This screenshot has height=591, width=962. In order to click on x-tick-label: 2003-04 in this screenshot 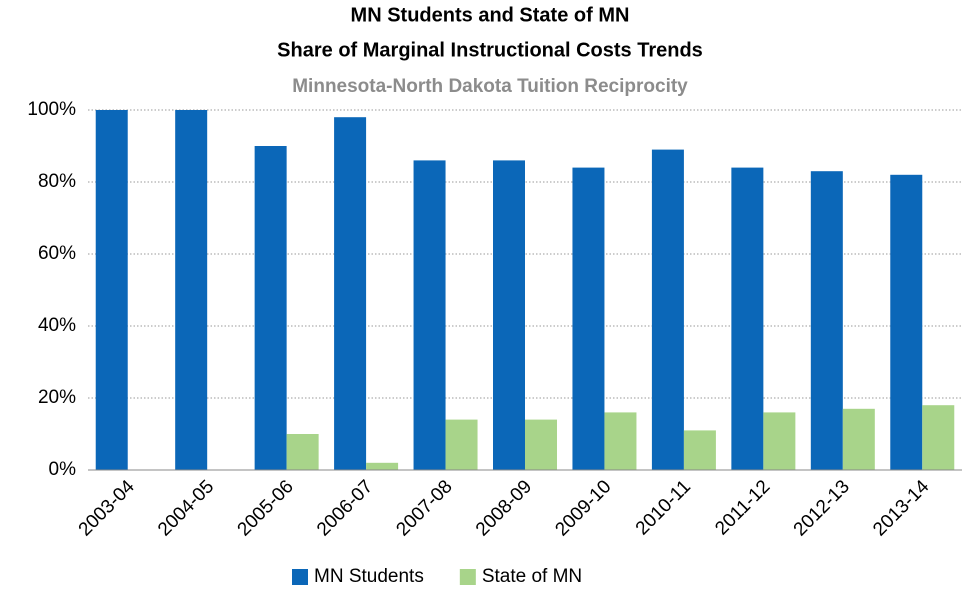, I will do `click(107, 508)`.